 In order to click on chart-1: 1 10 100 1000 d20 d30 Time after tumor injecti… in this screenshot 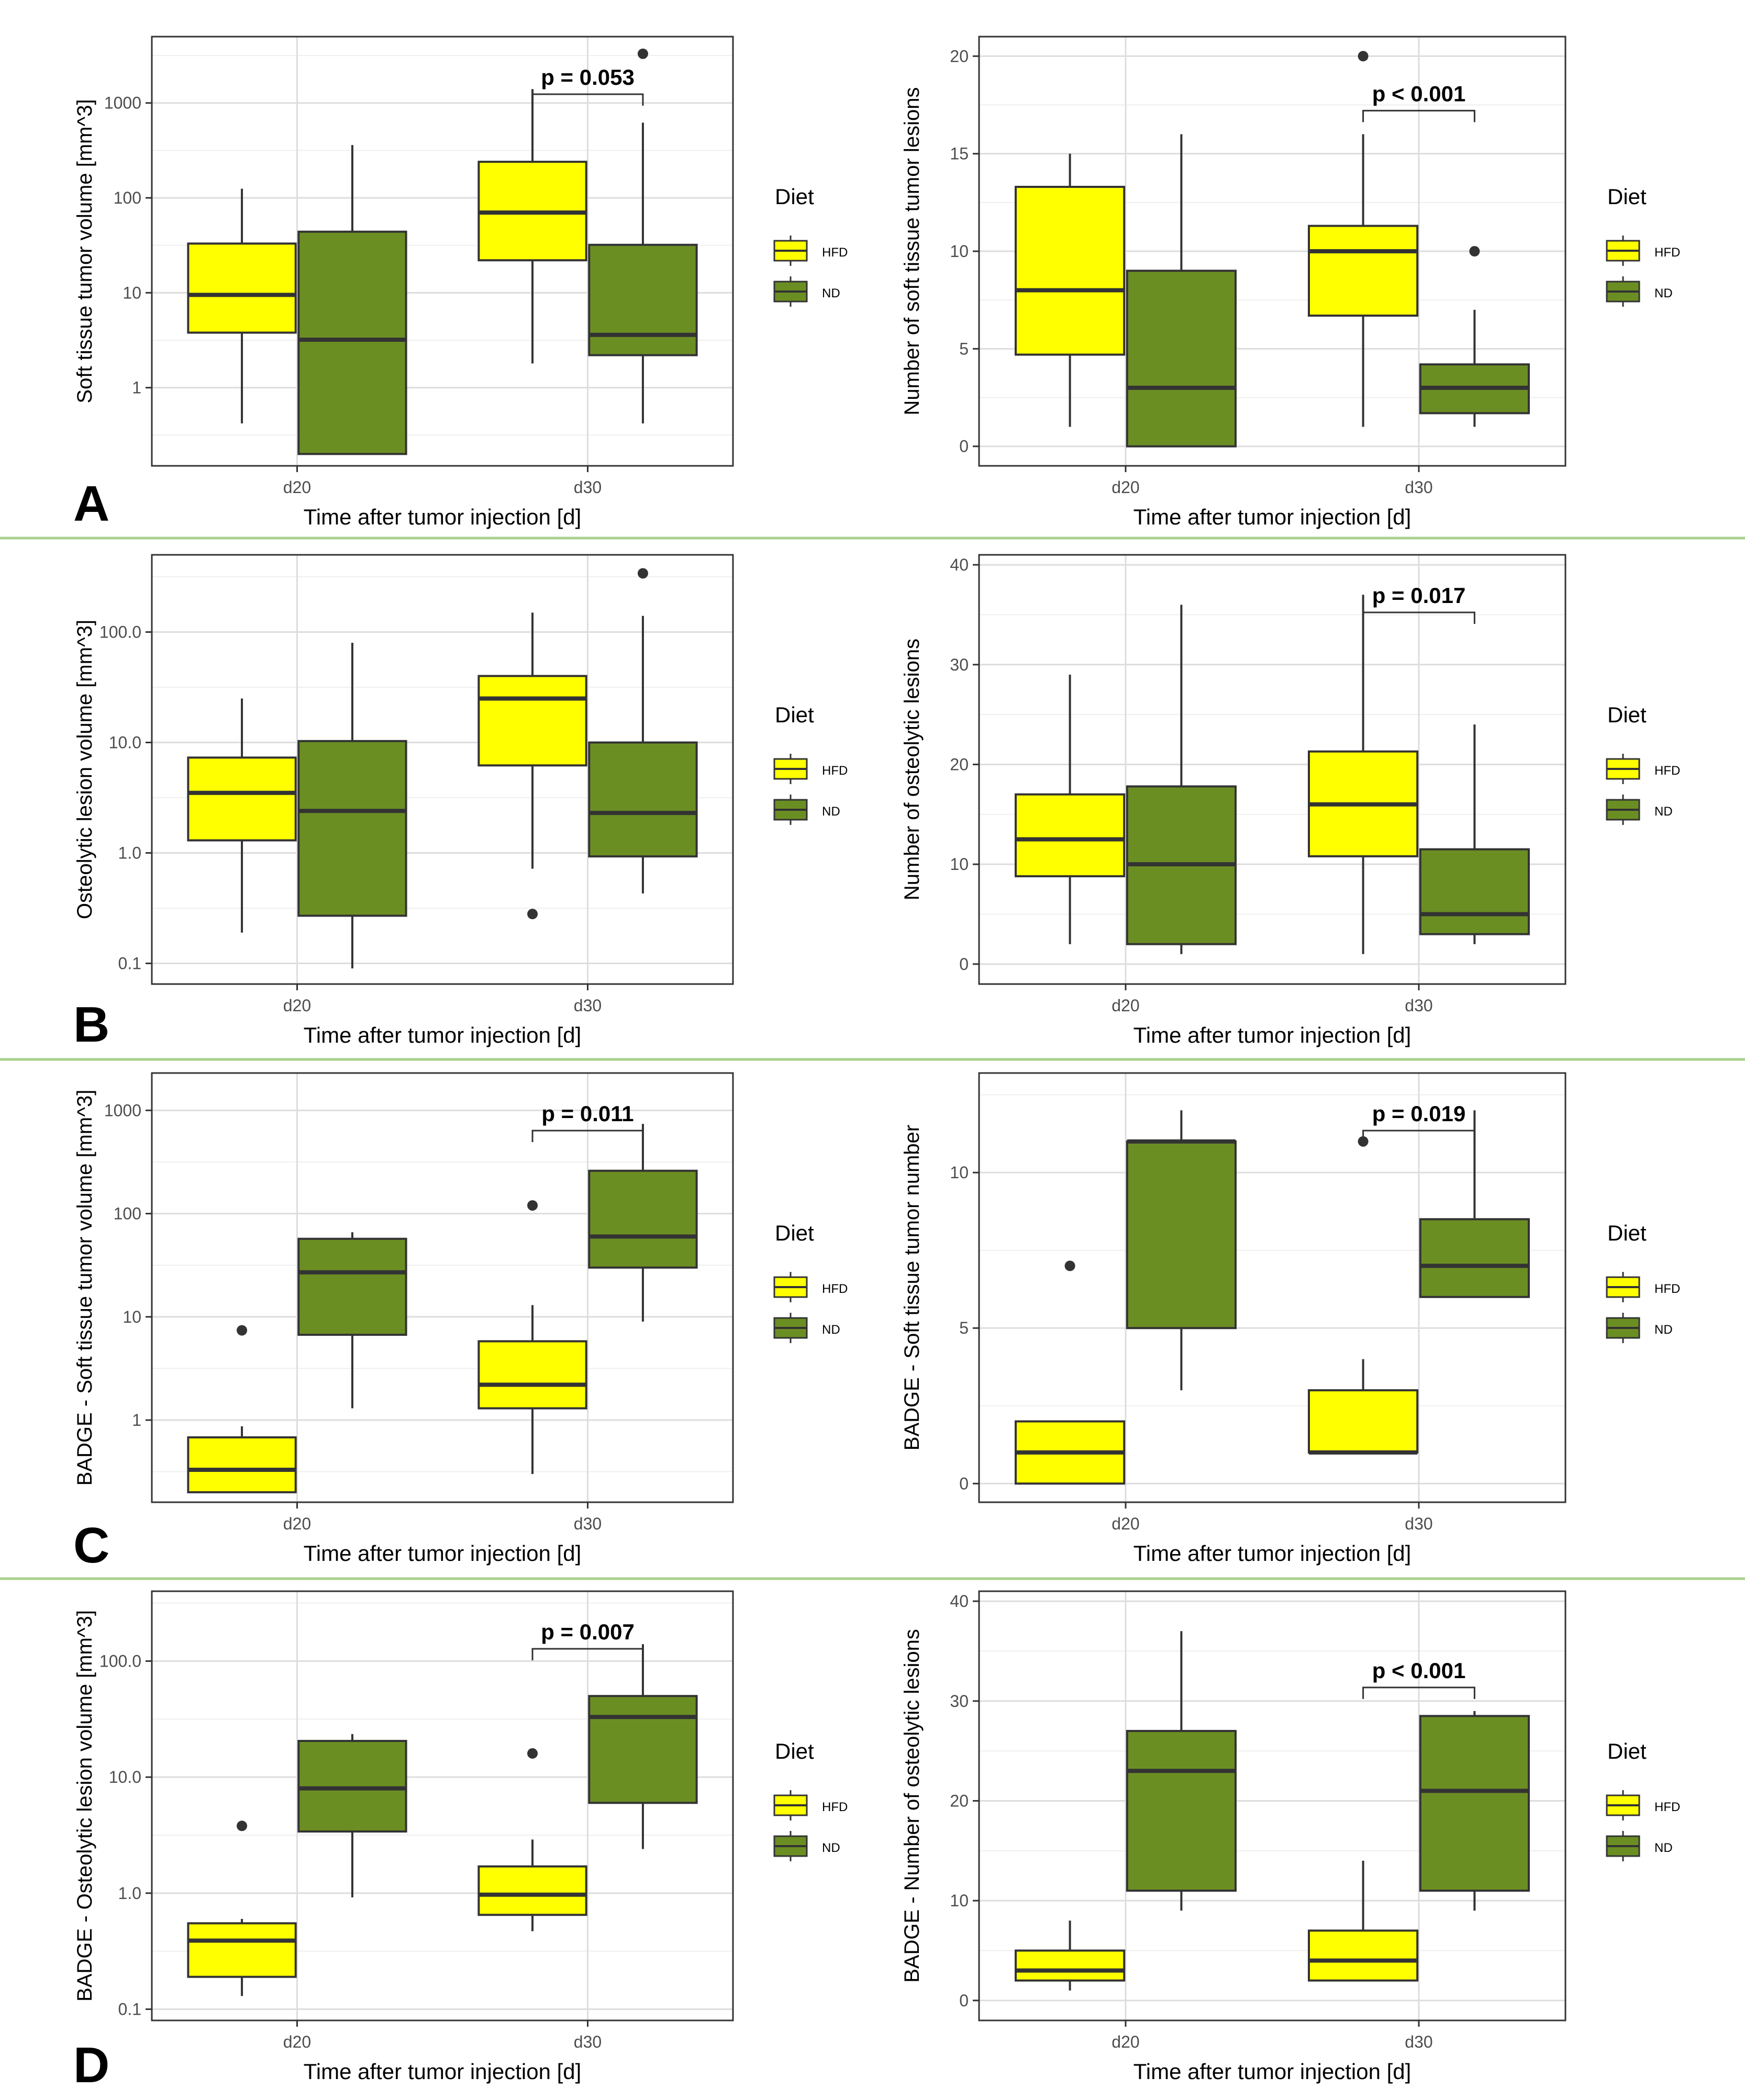, I will do `click(461, 282)`.